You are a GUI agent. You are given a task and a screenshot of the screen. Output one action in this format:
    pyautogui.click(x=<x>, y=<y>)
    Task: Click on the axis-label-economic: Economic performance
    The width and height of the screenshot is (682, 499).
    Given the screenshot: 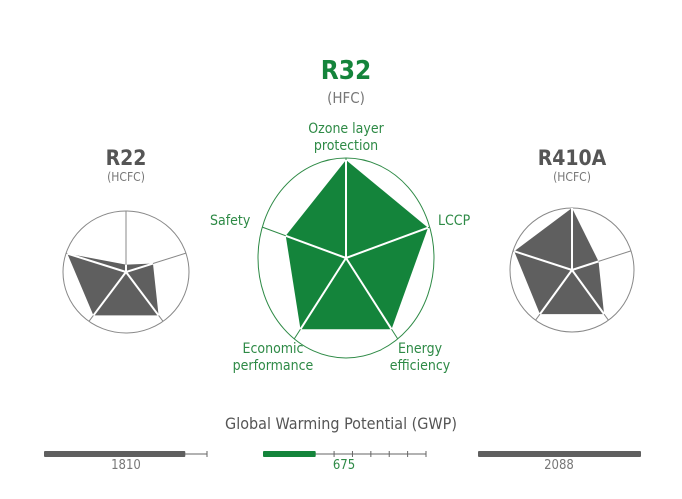 What is the action you would take?
    pyautogui.click(x=273, y=358)
    